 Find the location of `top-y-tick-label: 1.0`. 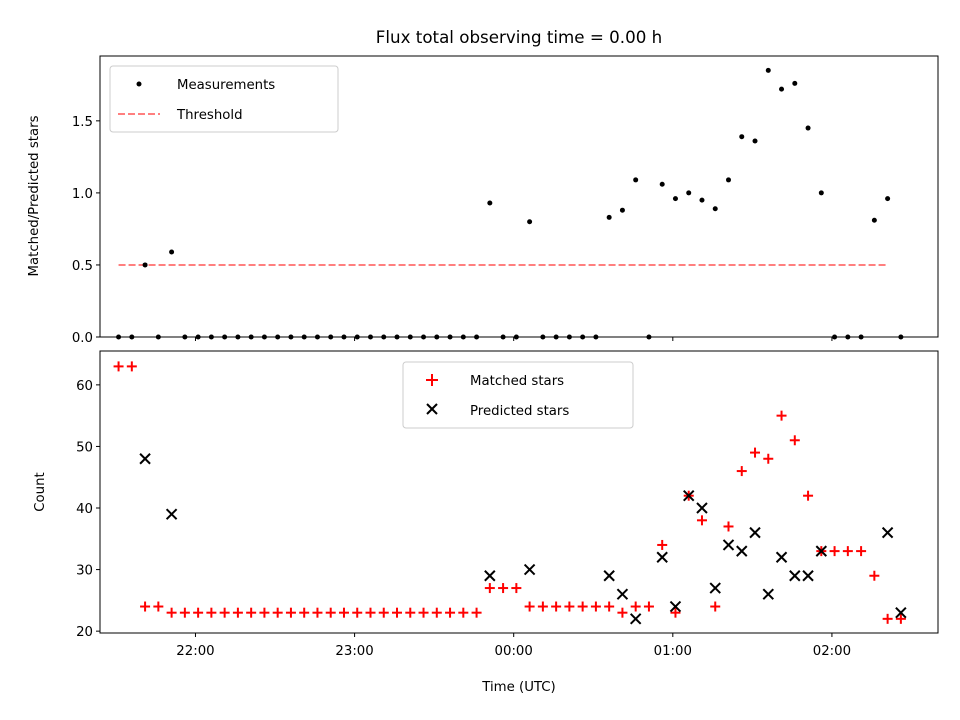

top-y-tick-label: 1.0 is located at coordinates (82, 194).